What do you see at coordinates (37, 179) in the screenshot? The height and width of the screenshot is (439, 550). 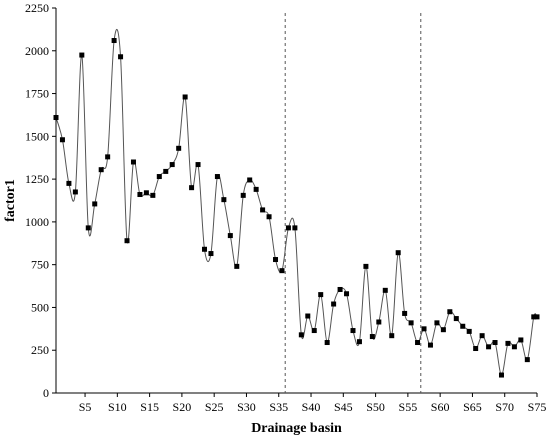 I see `y-tick-label: 1250` at bounding box center [37, 179].